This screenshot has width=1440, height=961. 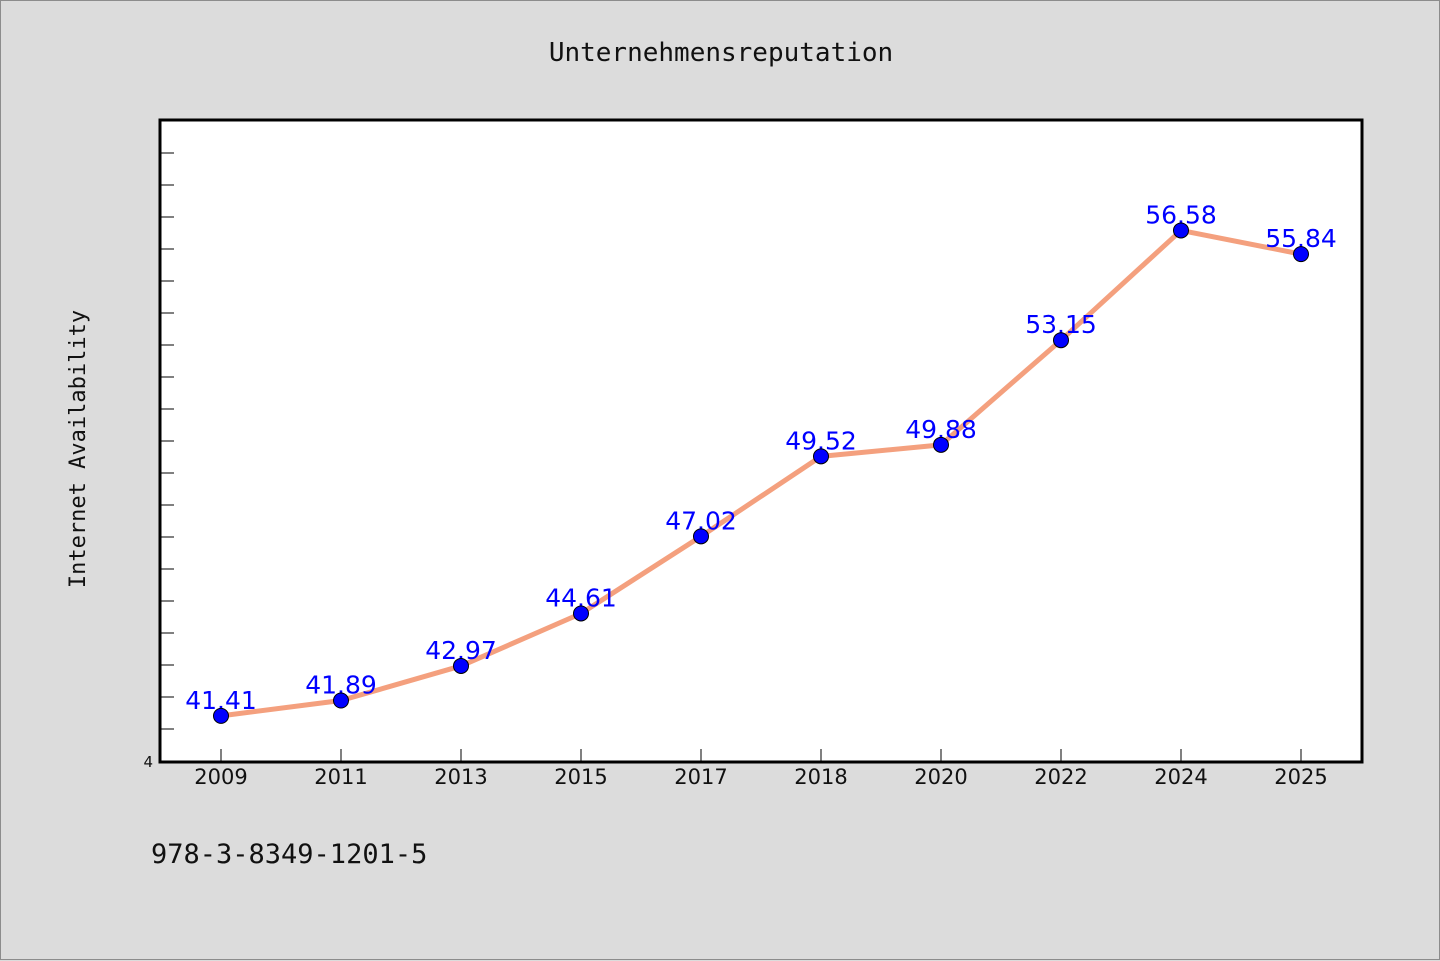 What do you see at coordinates (1300, 777) in the screenshot?
I see `x-tick-label: 2025` at bounding box center [1300, 777].